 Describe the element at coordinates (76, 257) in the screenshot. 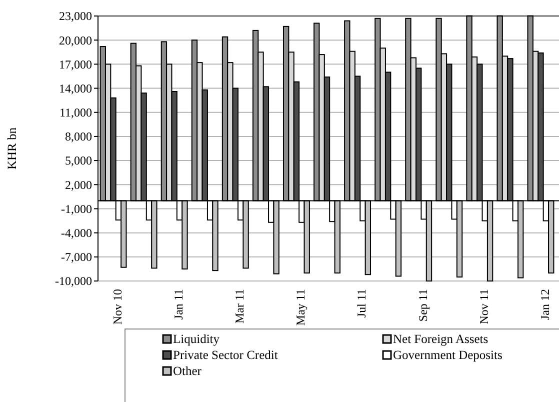

I see `y-tick-label: -7,000` at that location.